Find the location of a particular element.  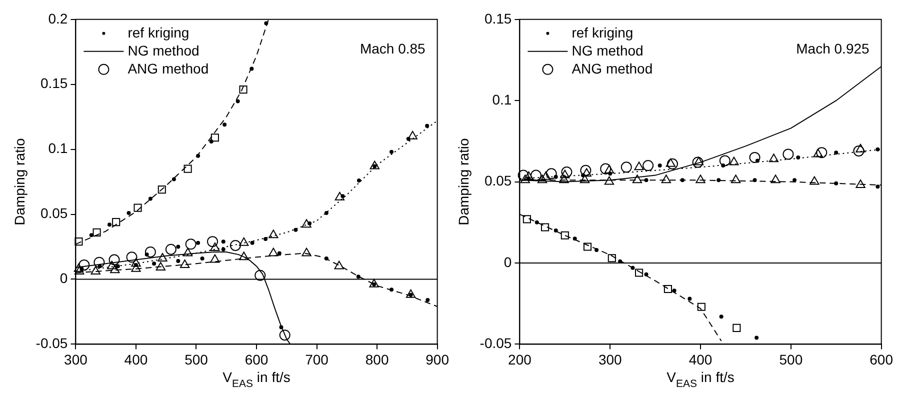

annotation: Mach 0.85 is located at coordinates (393, 48).